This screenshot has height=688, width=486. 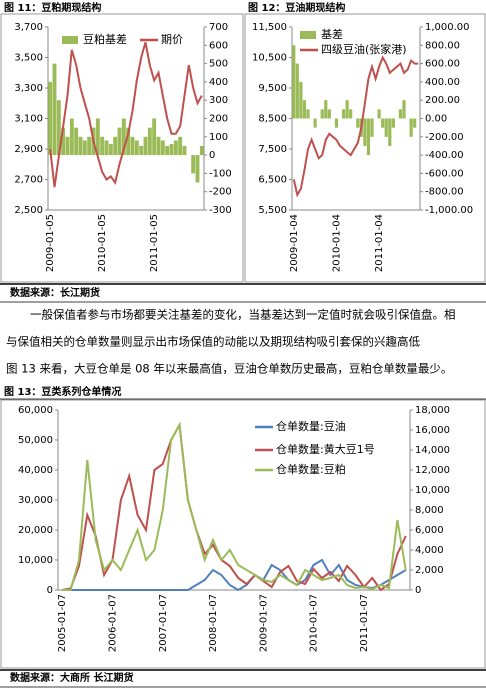 What do you see at coordinates (432, 450) in the screenshot?
I see `y2-tick-label: 14,000` at bounding box center [432, 450].